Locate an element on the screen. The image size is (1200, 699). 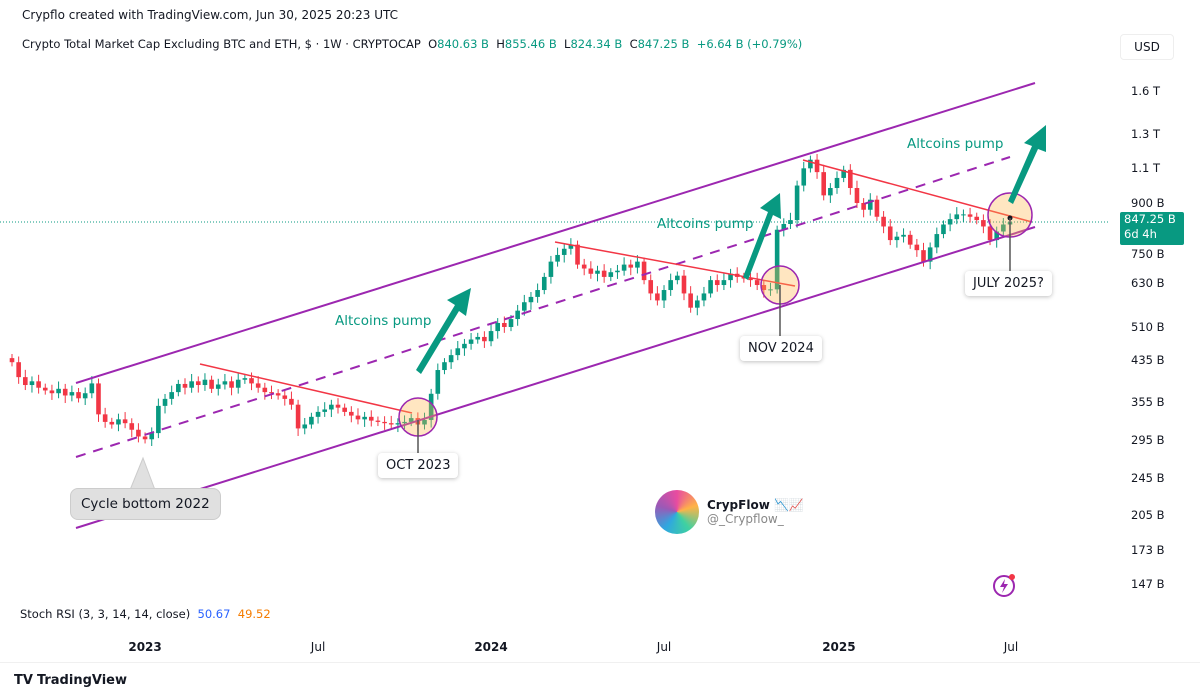
tradingview-logo: 𝗧𝗩 TradingView is located at coordinates (70, 680).